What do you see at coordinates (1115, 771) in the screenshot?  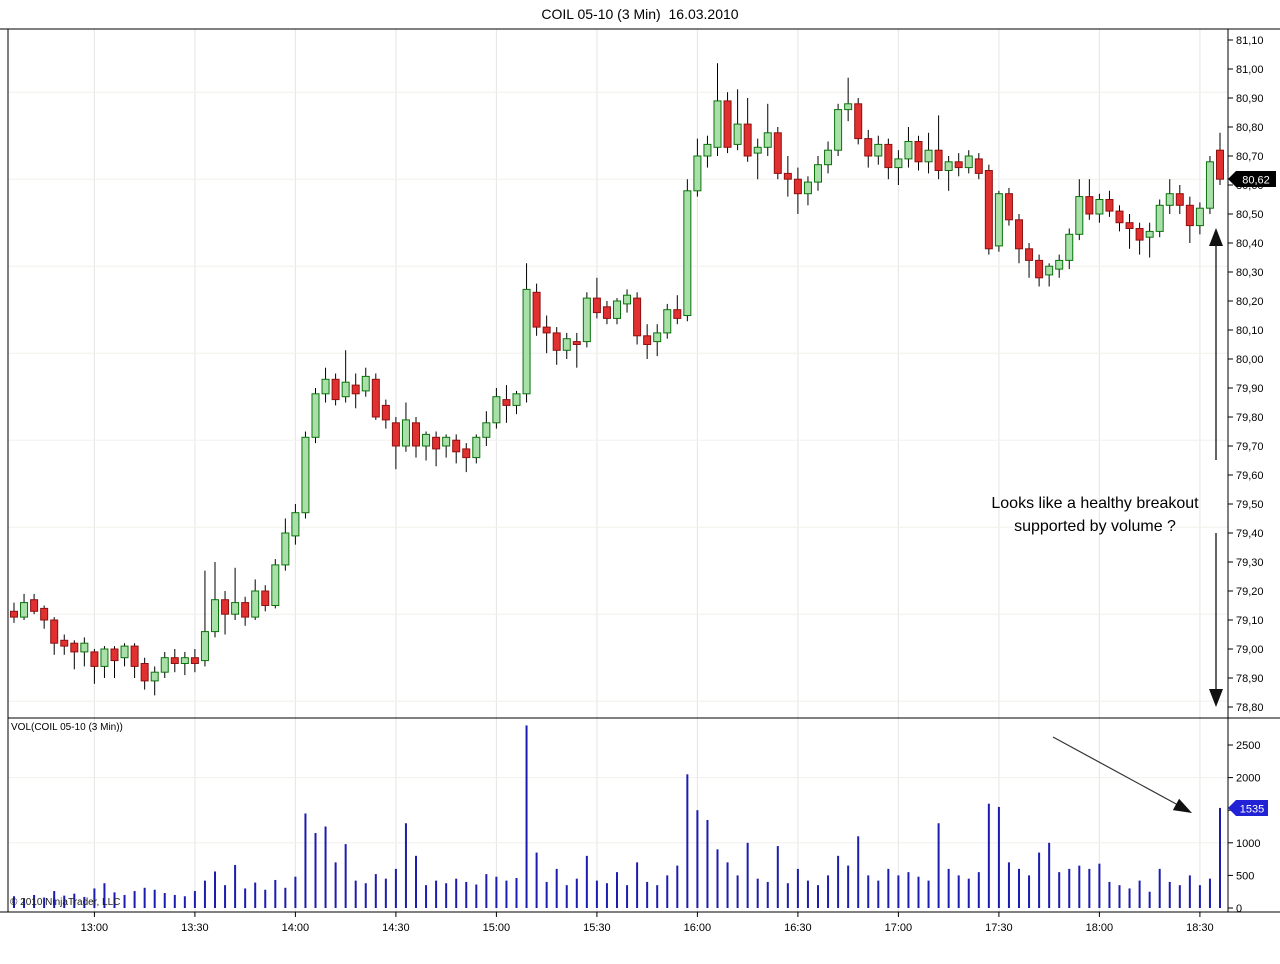 I see `volume-arrow-line` at bounding box center [1115, 771].